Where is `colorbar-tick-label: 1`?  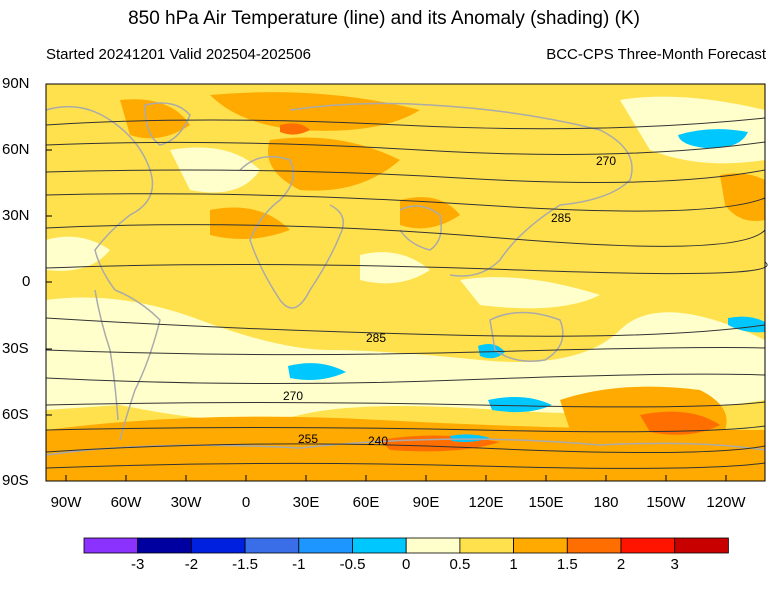 colorbar-tick-label: 1 is located at coordinates (513, 564).